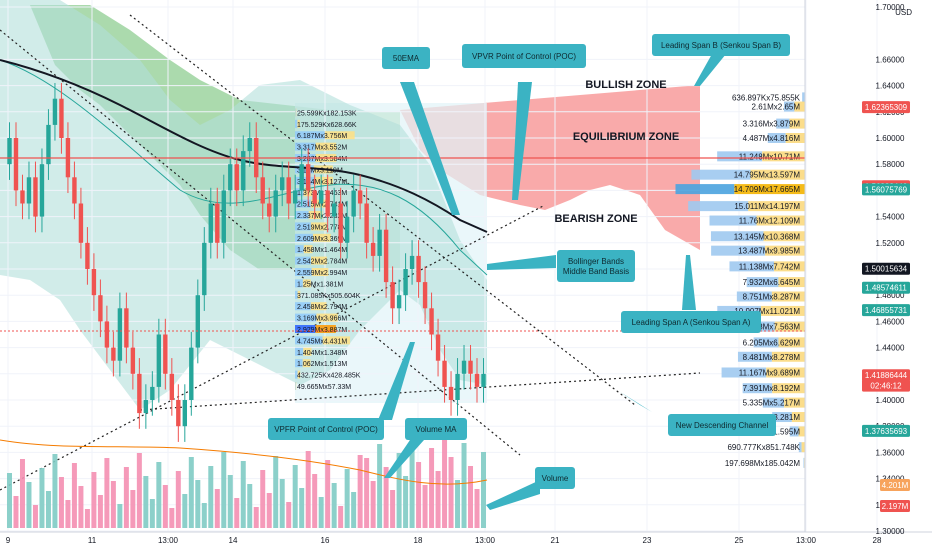  I want to click on annotation-text: Leading Span B (Senkou Span B), so click(721, 45).